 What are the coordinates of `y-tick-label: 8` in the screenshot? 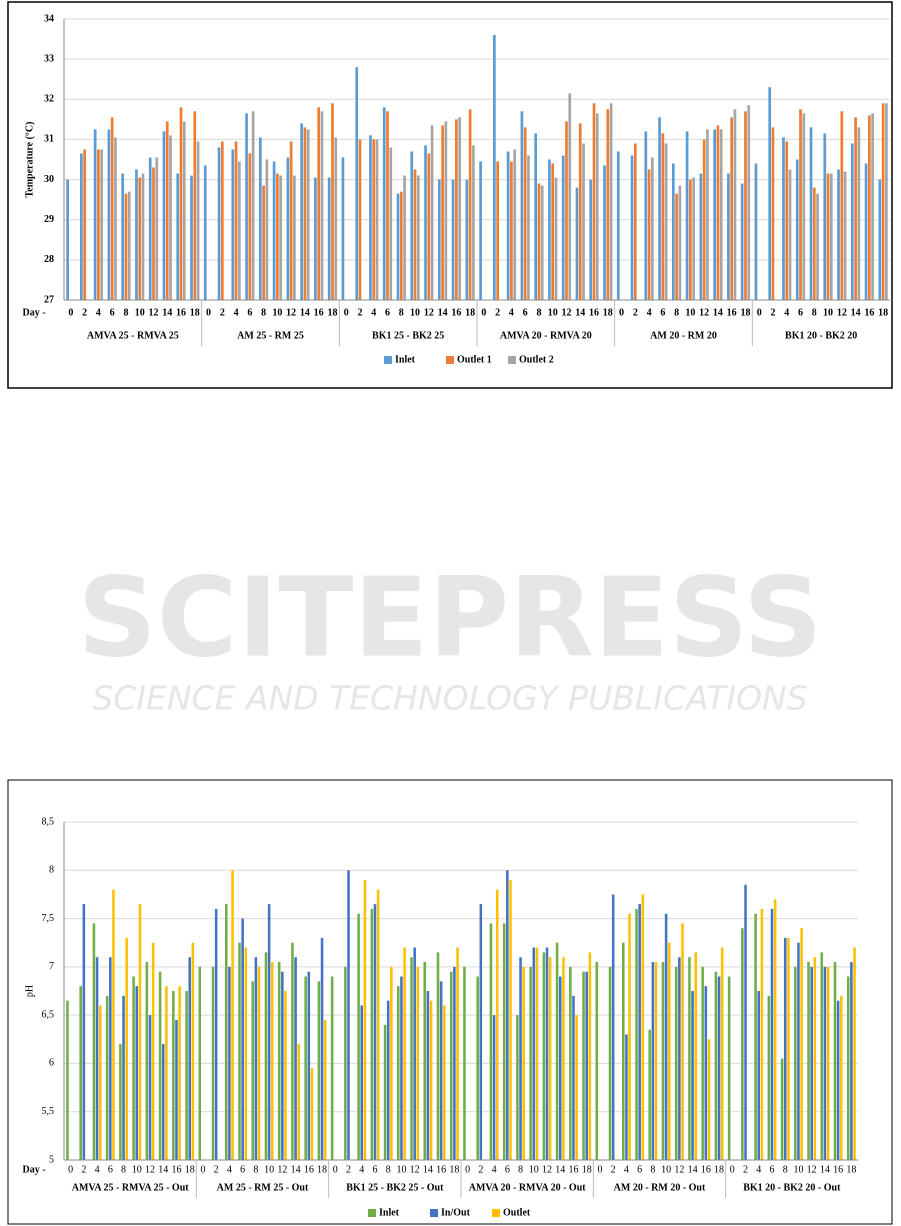 It's located at (51, 870).